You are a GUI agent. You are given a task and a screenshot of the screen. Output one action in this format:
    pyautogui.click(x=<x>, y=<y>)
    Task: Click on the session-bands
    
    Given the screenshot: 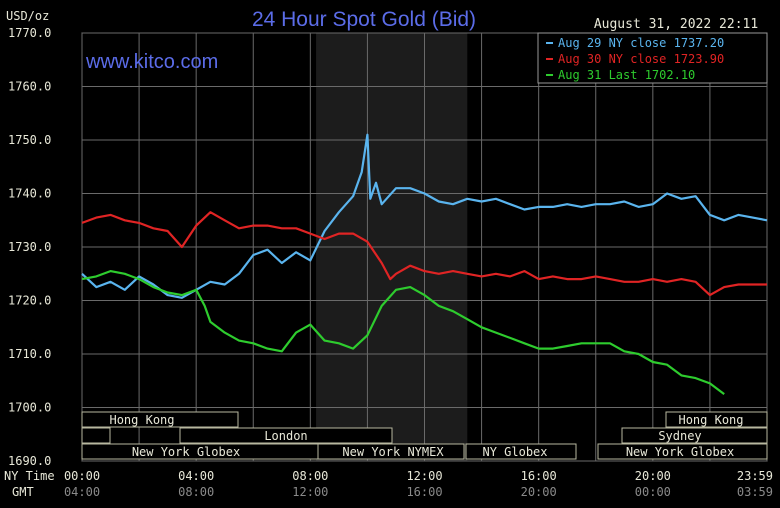 What is the action you would take?
    pyautogui.click(x=424, y=435)
    